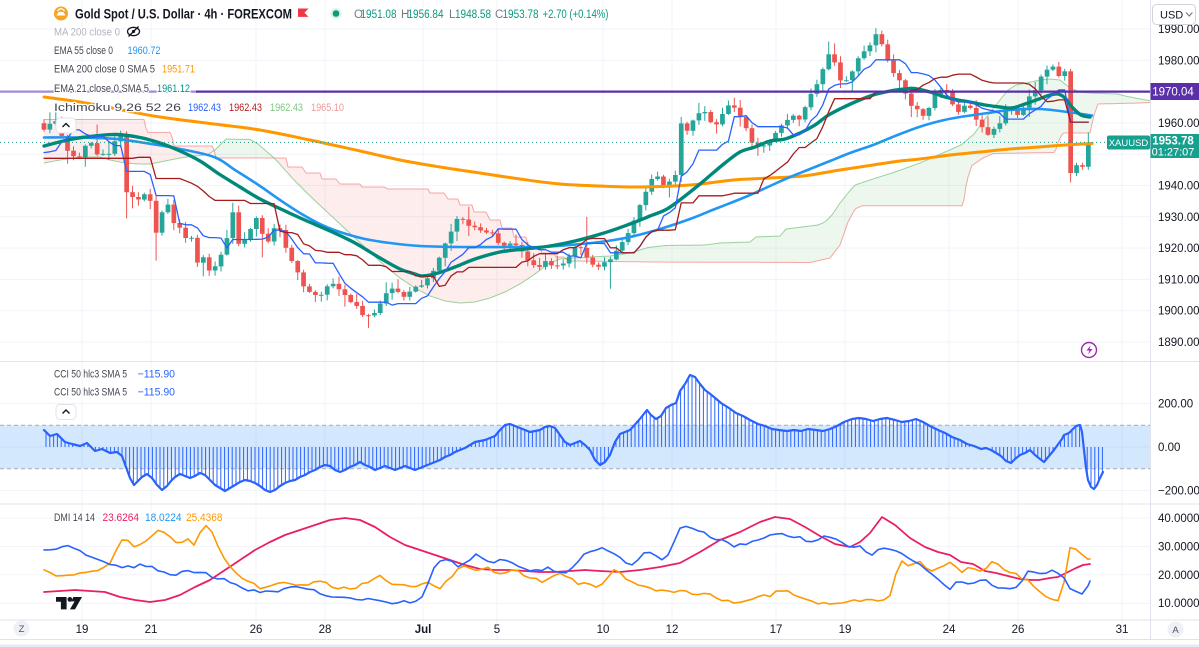 This screenshot has width=1199, height=647. What do you see at coordinates (87, 33) in the screenshot?
I see `svg-text: MA 200 close 0` at bounding box center [87, 33].